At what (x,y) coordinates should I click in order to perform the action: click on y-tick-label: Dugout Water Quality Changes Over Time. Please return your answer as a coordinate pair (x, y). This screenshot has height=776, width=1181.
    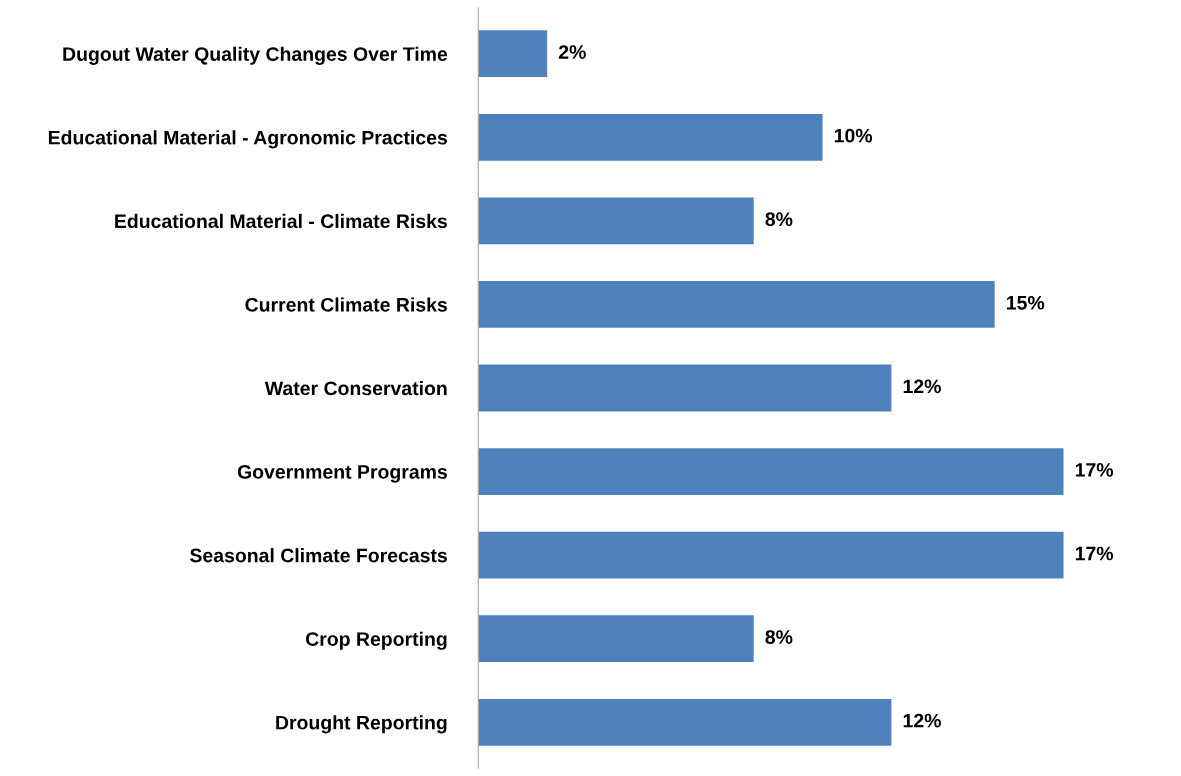
    Looking at the image, I should click on (255, 55).